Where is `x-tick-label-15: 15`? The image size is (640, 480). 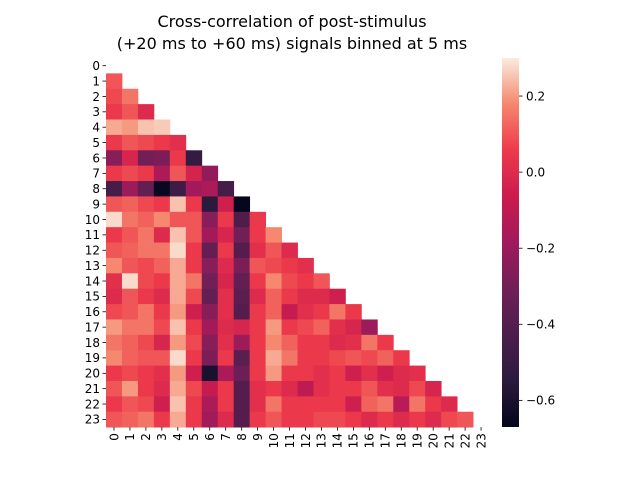 x-tick-label-15: 15 is located at coordinates (354, 440).